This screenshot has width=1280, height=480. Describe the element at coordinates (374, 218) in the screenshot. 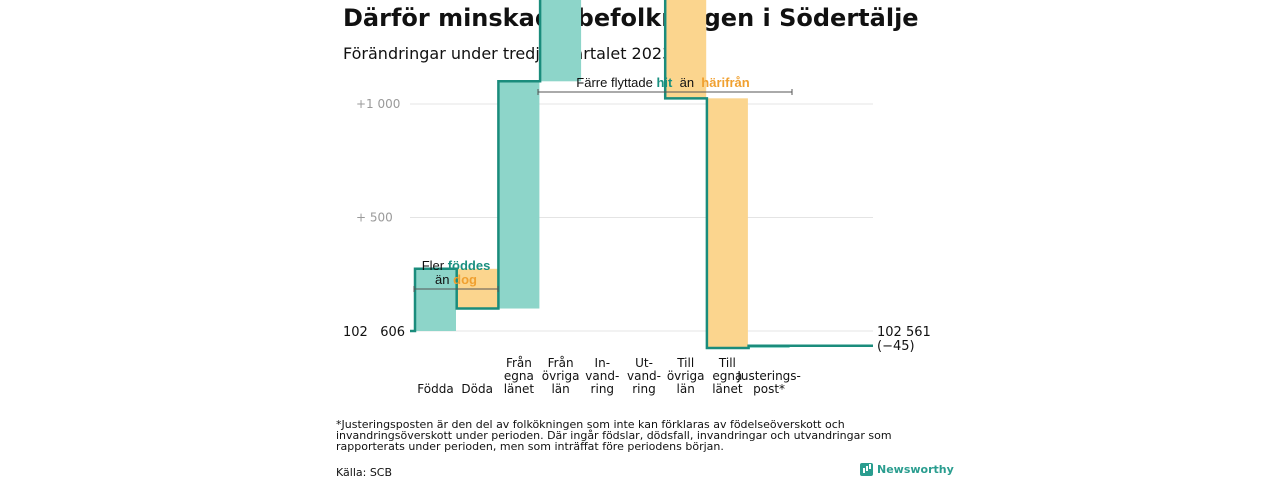

I see `y-tick-label: + 500` at that location.